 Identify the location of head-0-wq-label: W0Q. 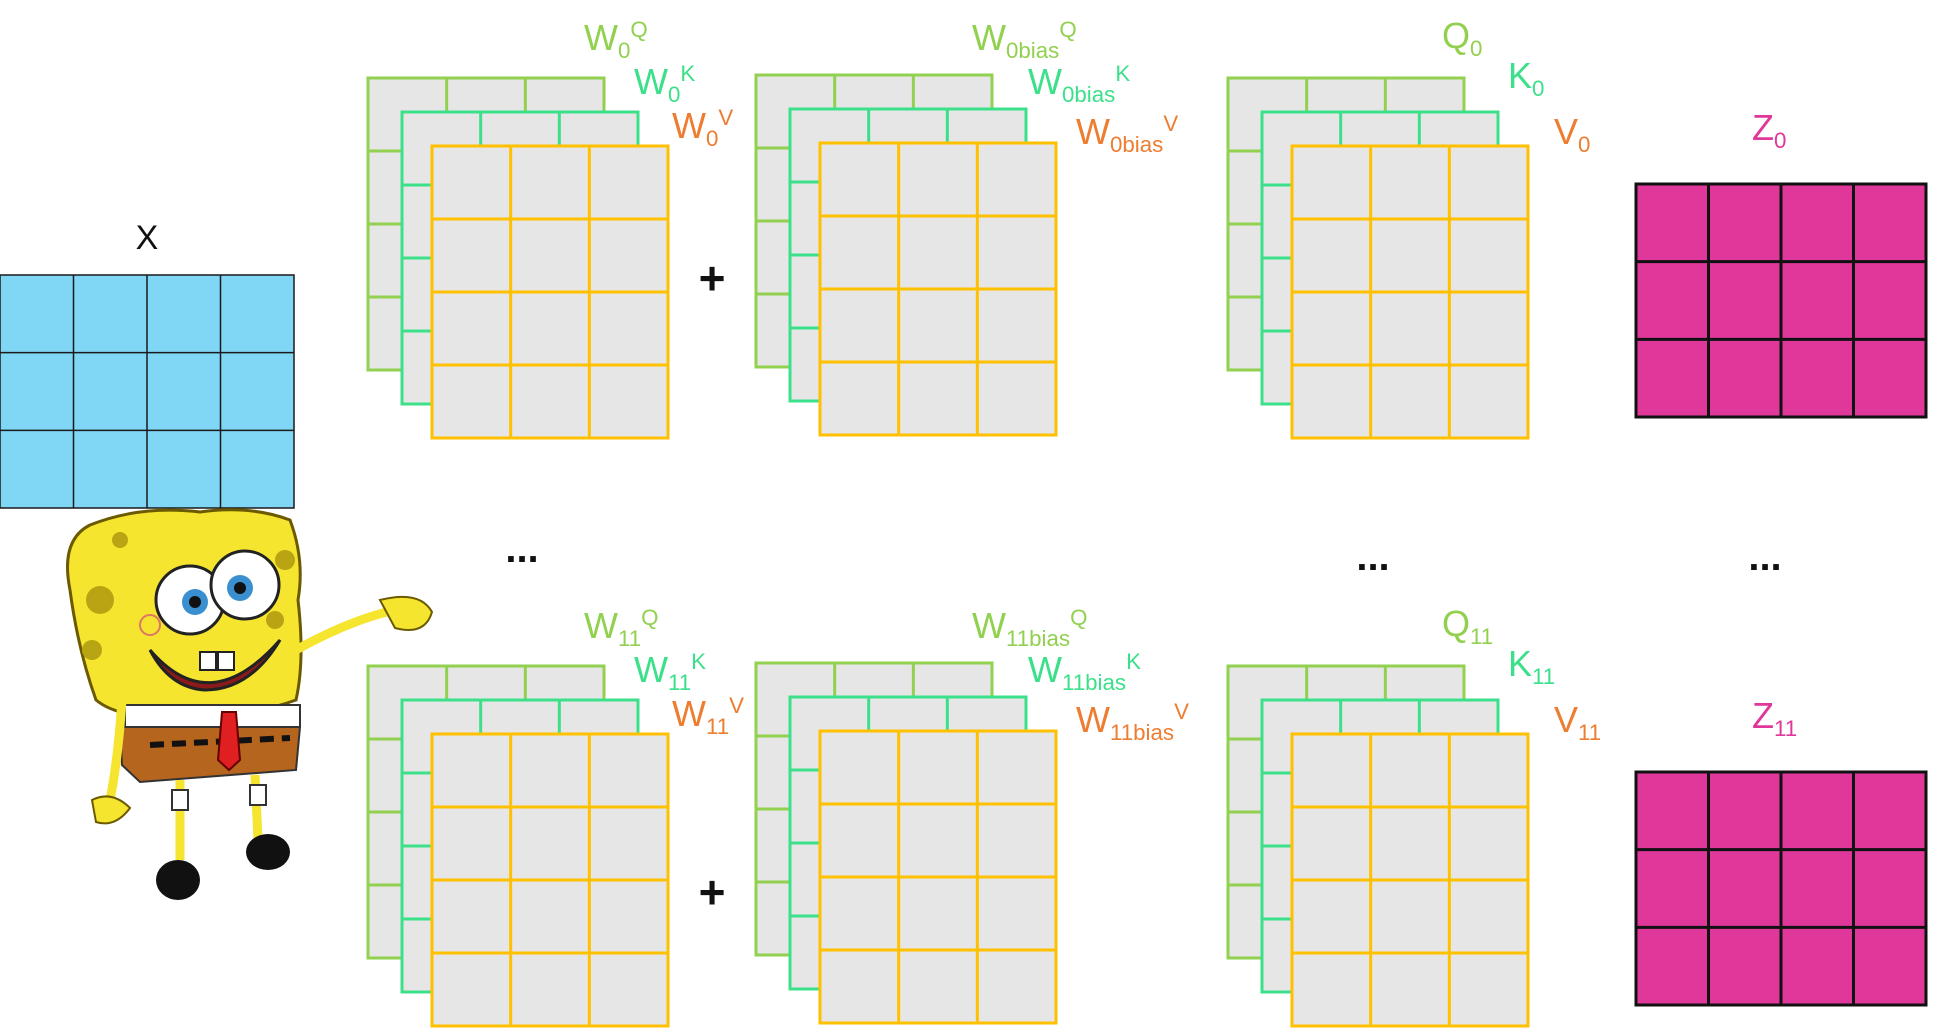
(616, 40).